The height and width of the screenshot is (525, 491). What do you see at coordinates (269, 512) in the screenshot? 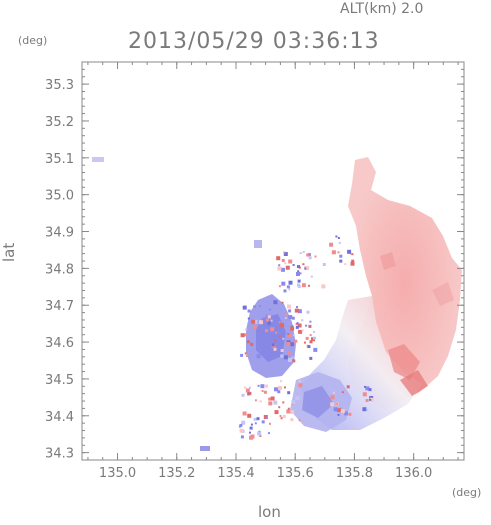
I see `x-axis-label: lon` at bounding box center [269, 512].